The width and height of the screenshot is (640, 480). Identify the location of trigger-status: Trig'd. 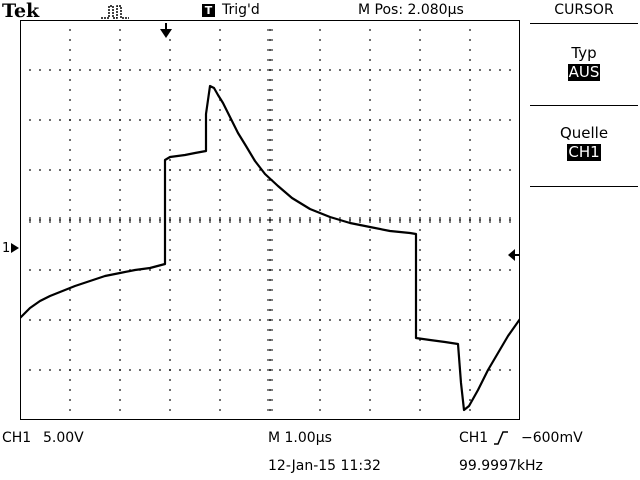
(241, 10).